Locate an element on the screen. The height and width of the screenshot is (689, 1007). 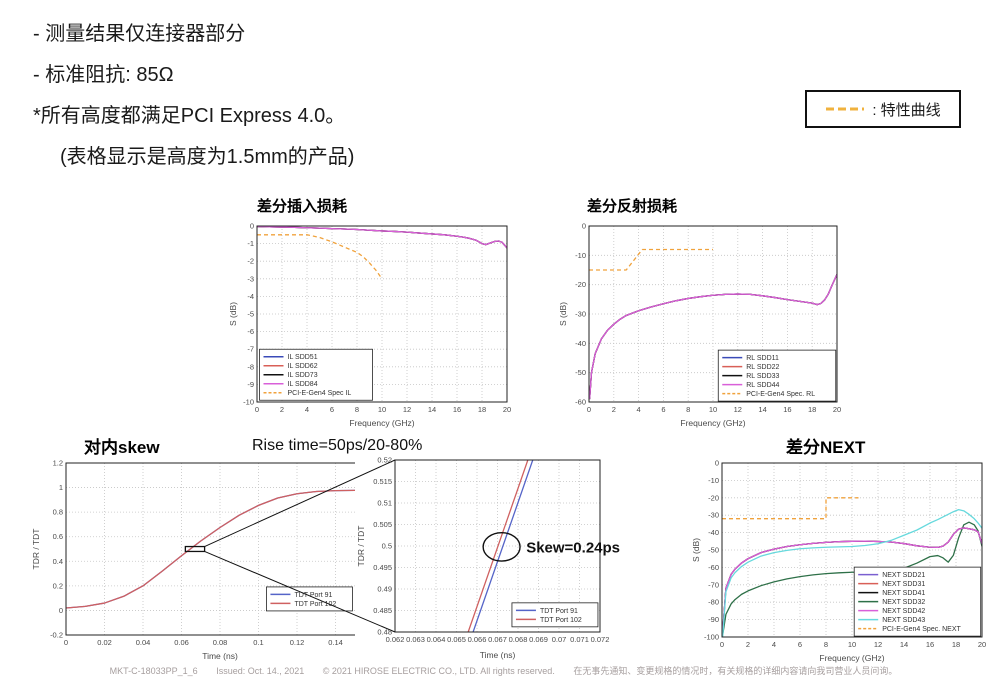
svg-text: 0.07 is located at coordinates (559, 639).